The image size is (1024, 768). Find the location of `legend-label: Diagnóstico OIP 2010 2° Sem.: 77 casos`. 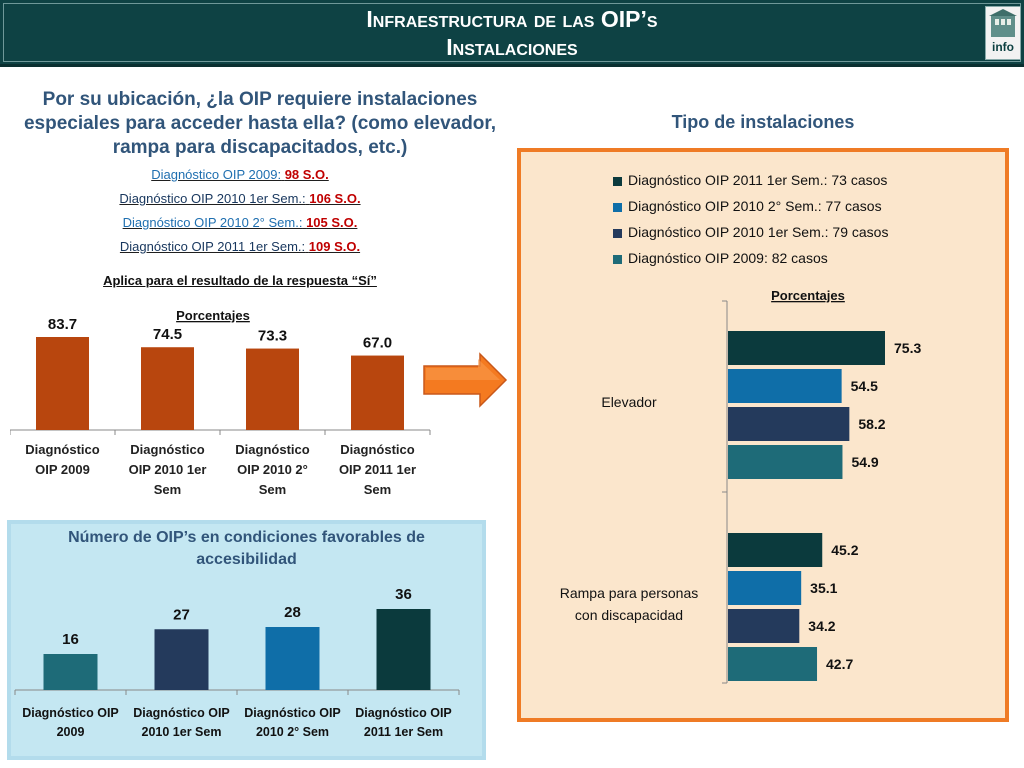

legend-label: Diagnóstico OIP 2010 2° Sem.: 77 casos is located at coordinates (755, 206).